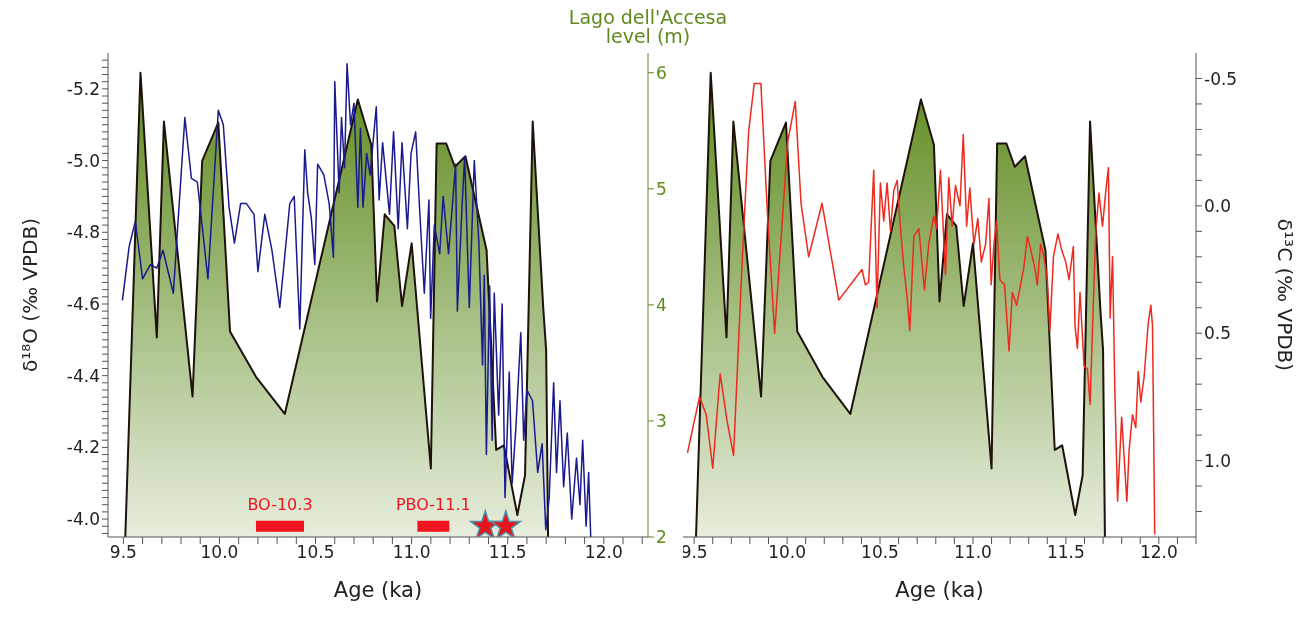 Image resolution: width=1308 pixels, height=635 pixels. What do you see at coordinates (83, 375) in the screenshot?
I see `y-tick-label: -4.4` at bounding box center [83, 375].